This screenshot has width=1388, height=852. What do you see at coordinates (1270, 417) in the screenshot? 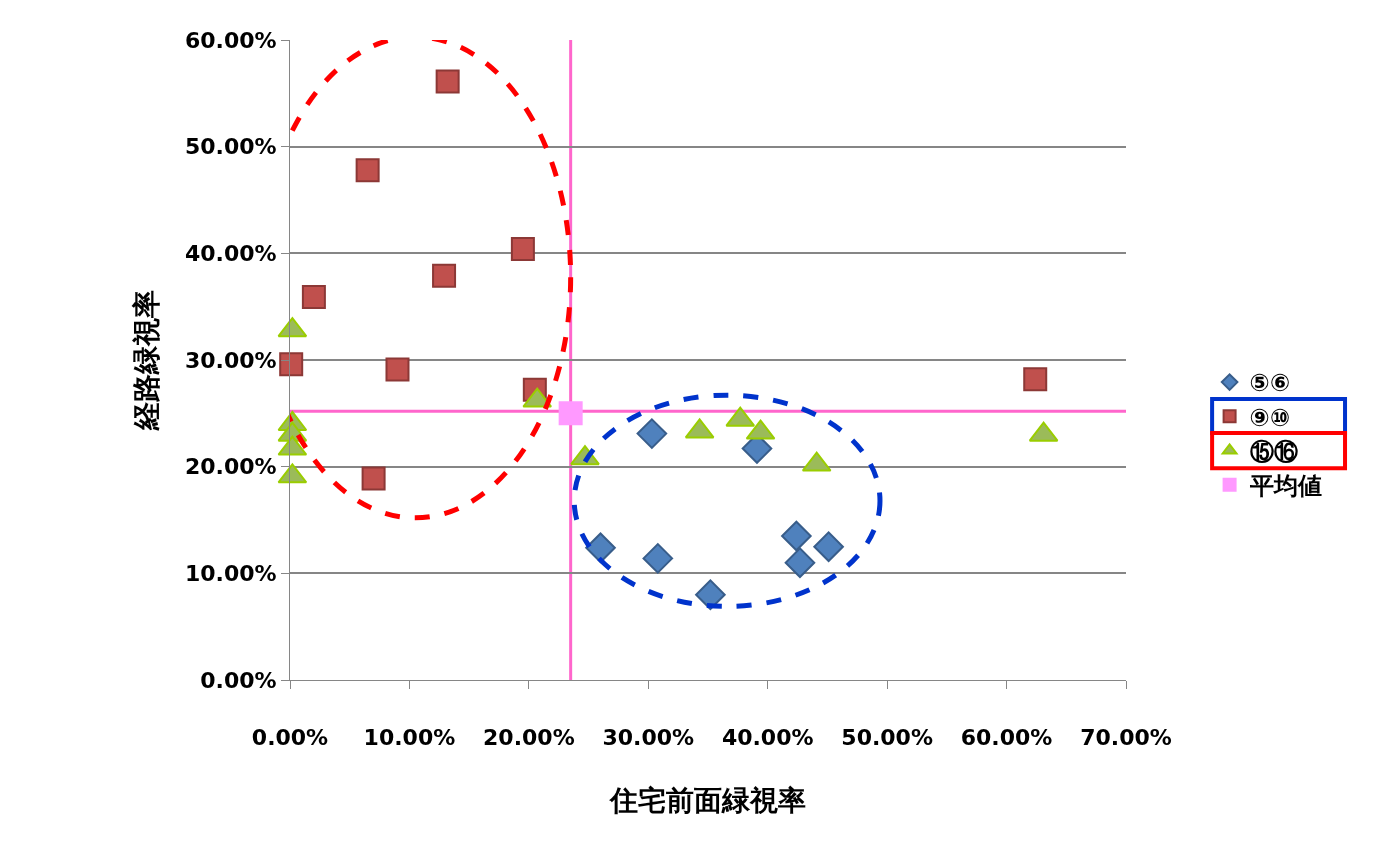
I see `legend-label: ⑨⑩` at bounding box center [1270, 417].